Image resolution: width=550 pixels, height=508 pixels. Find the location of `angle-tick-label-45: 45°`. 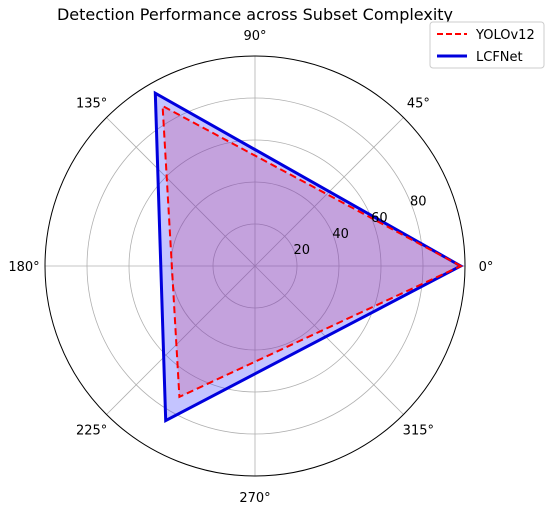

angle-tick-label-45: 45° is located at coordinates (418, 104).